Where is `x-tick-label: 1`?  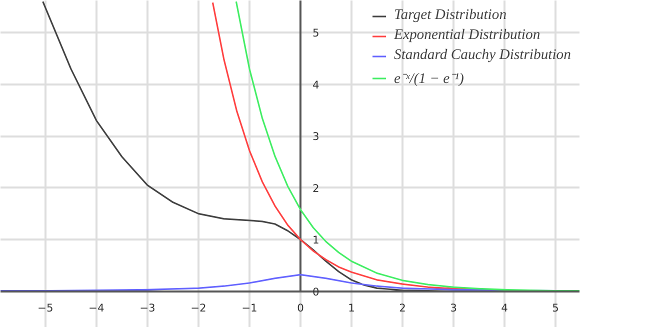
x-tick-label: 1 is located at coordinates (351, 307).